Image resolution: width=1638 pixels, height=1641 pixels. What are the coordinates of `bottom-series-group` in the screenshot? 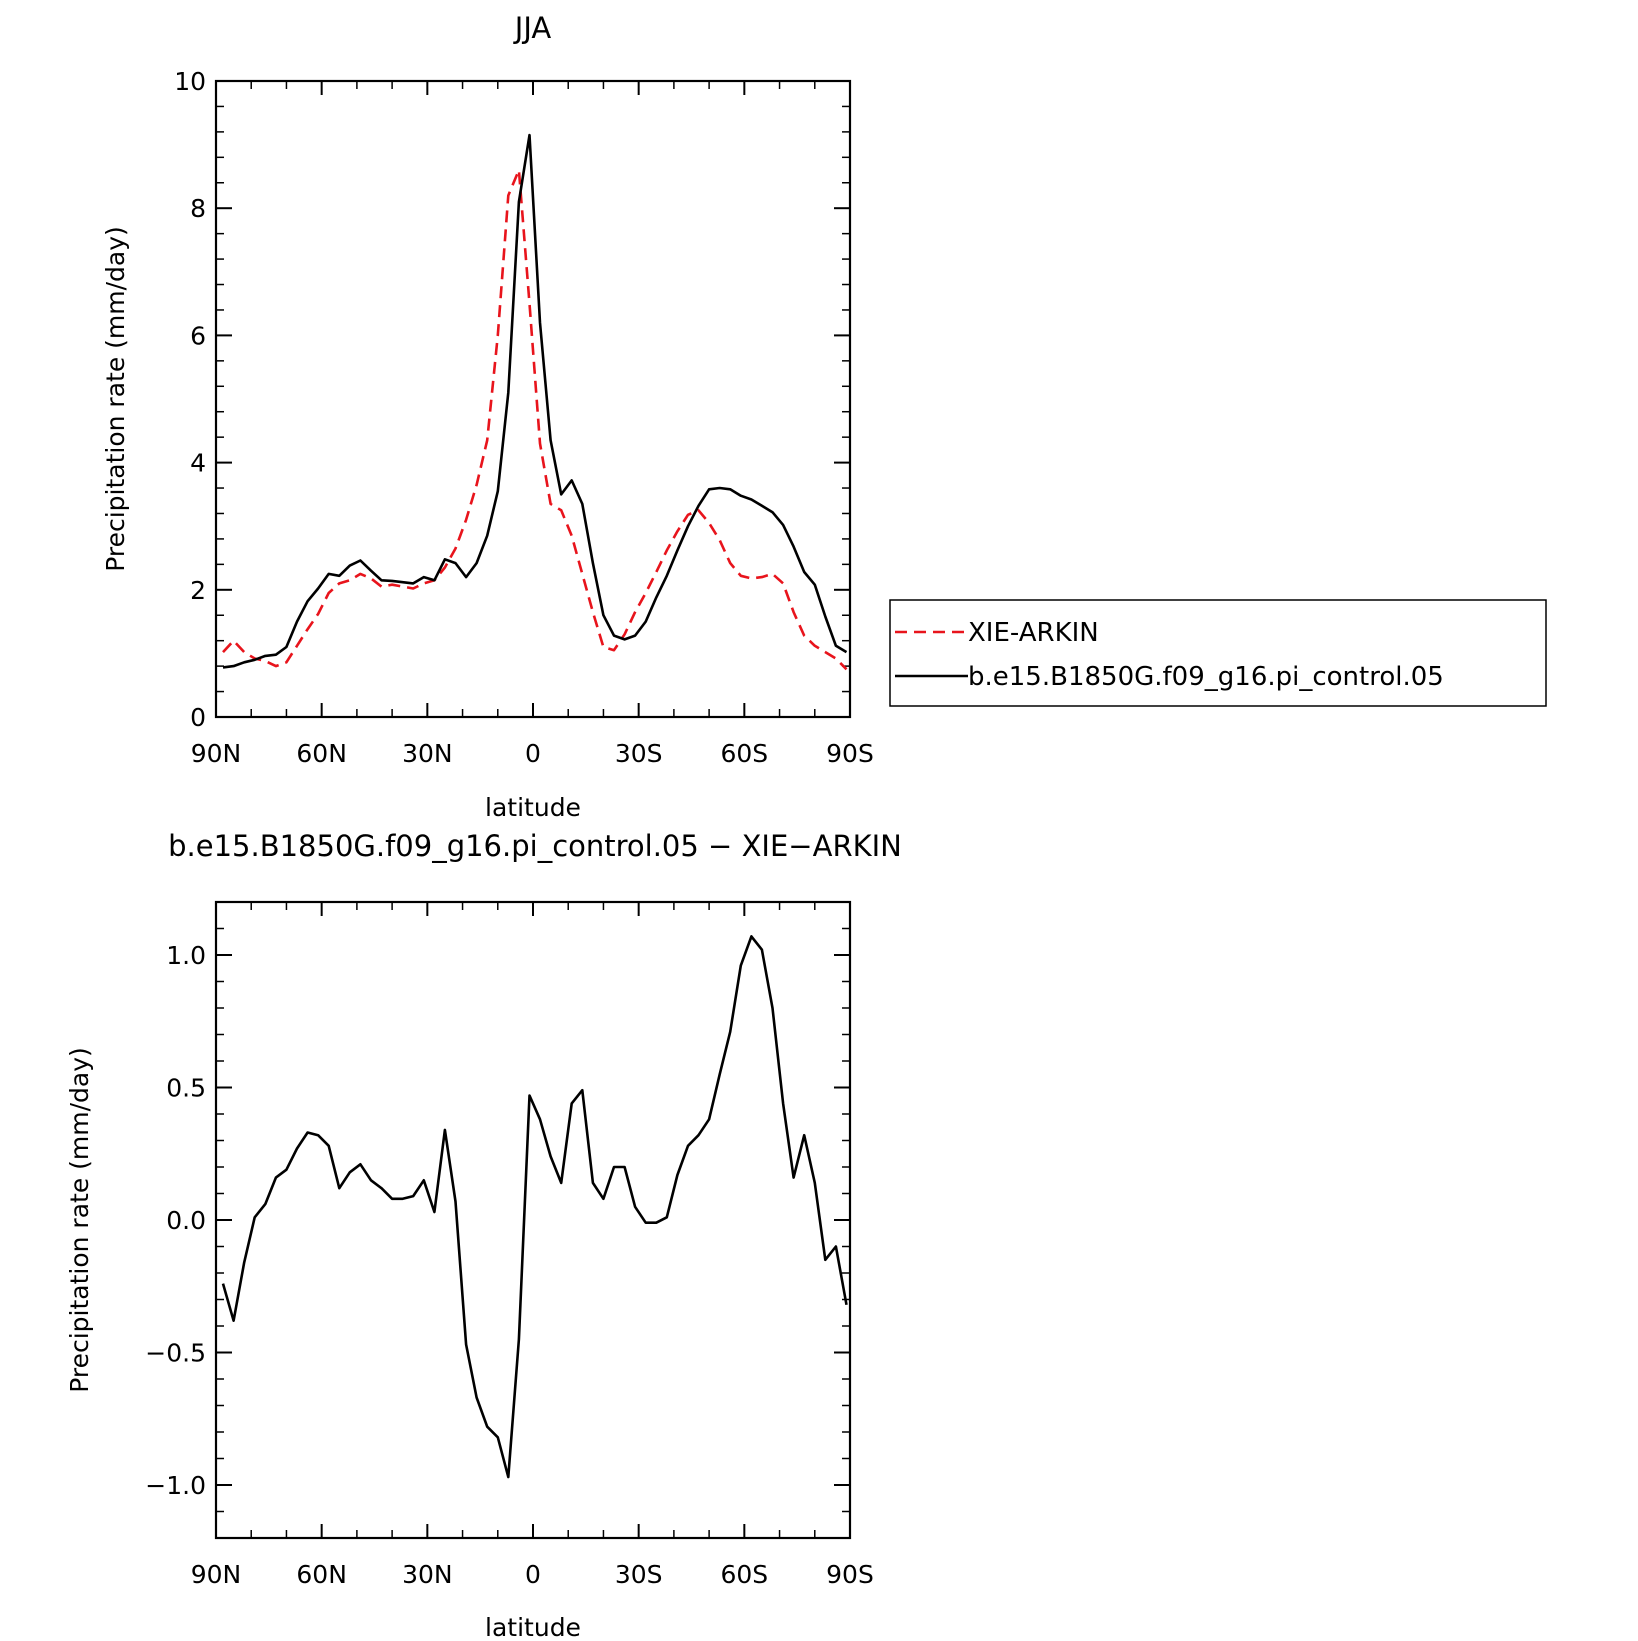 It's located at (534, 1207).